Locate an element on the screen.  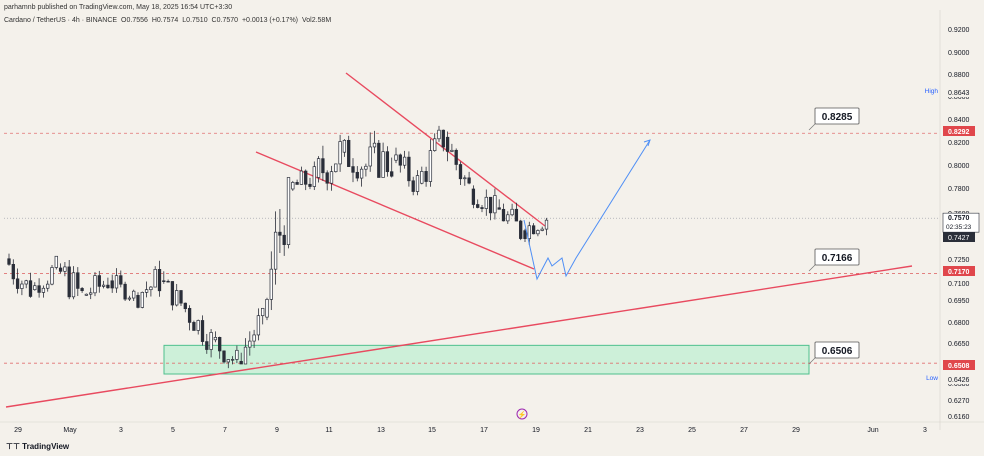
projection-layer is located at coordinates (587, 210).